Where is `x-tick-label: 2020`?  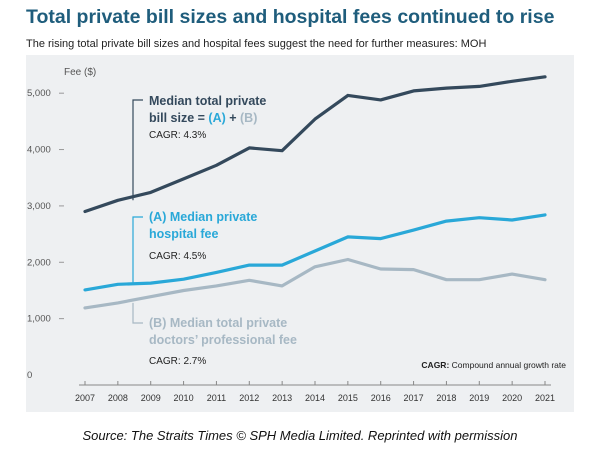
x-tick-label: 2020 is located at coordinates (512, 398).